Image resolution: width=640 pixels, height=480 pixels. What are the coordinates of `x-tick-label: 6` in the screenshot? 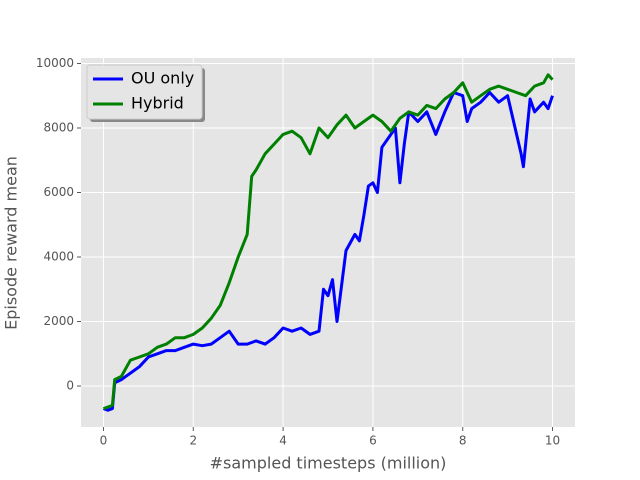 It's located at (373, 441).